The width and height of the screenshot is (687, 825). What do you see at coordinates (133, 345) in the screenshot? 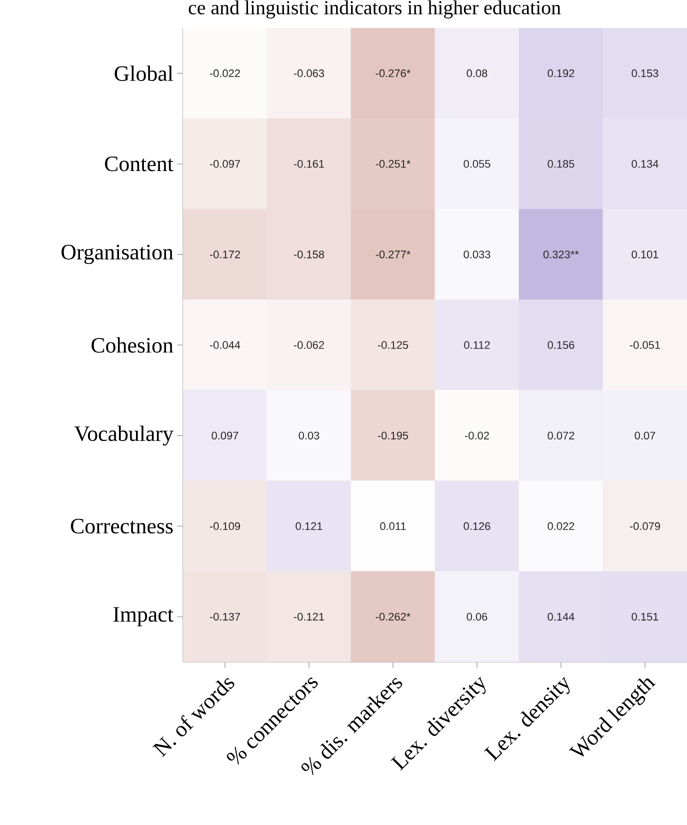
I see `y-tick-label: Cohesion` at bounding box center [133, 345].